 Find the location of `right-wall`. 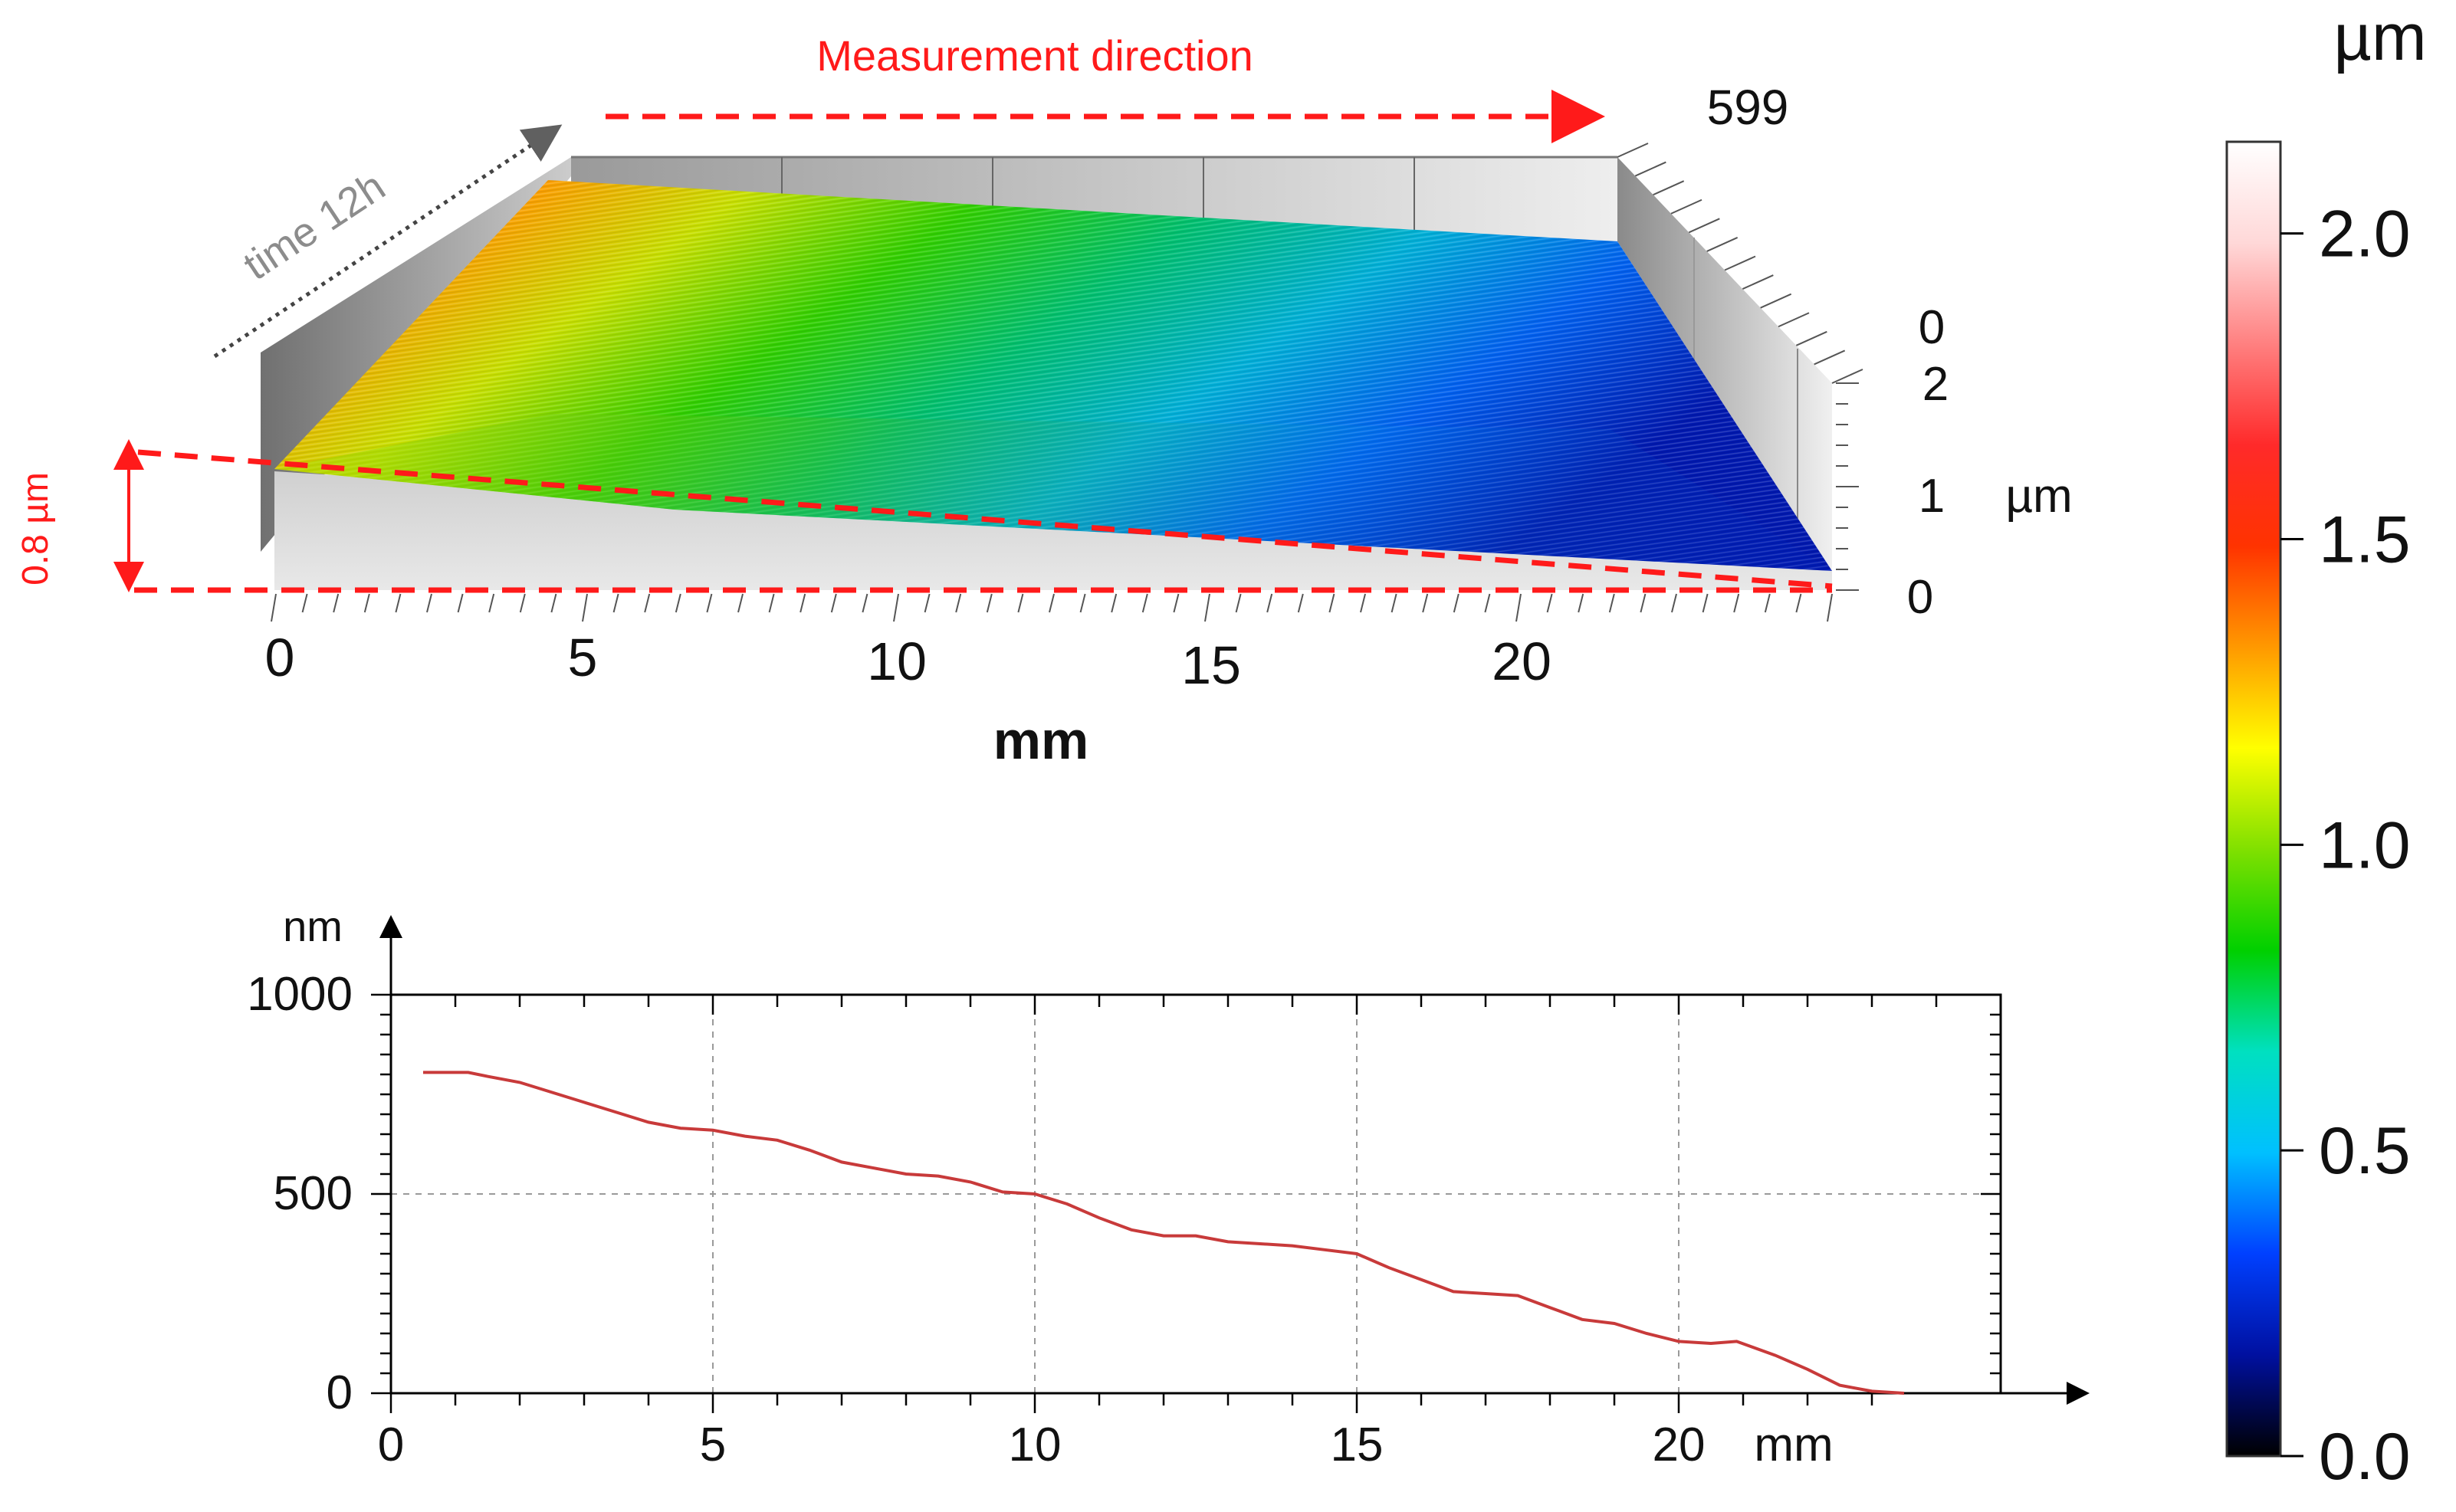

right-wall is located at coordinates (1724, 364).